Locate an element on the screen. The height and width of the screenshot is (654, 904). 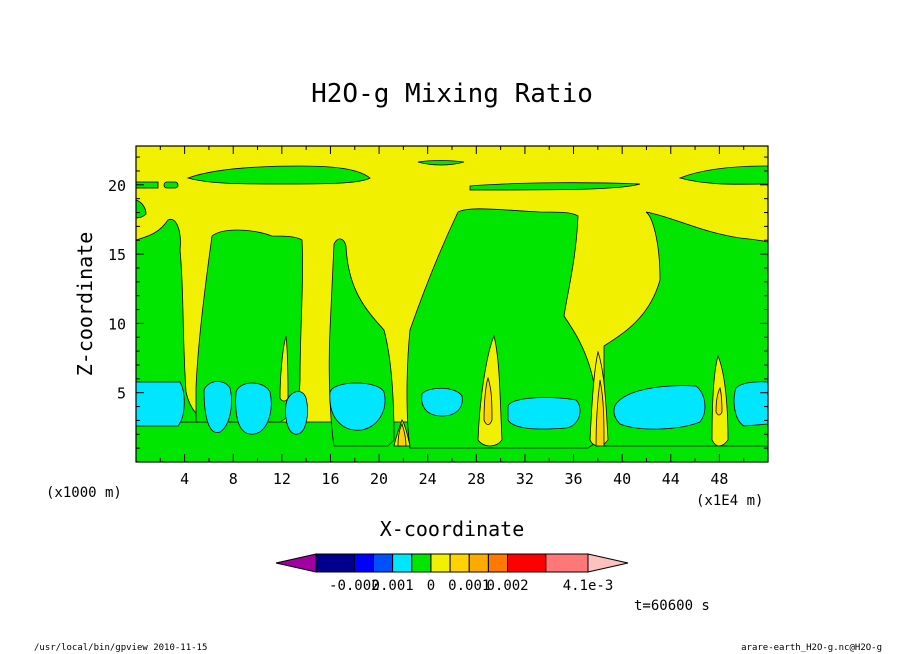
x-axis-label: X-coordinate is located at coordinates (452, 529).